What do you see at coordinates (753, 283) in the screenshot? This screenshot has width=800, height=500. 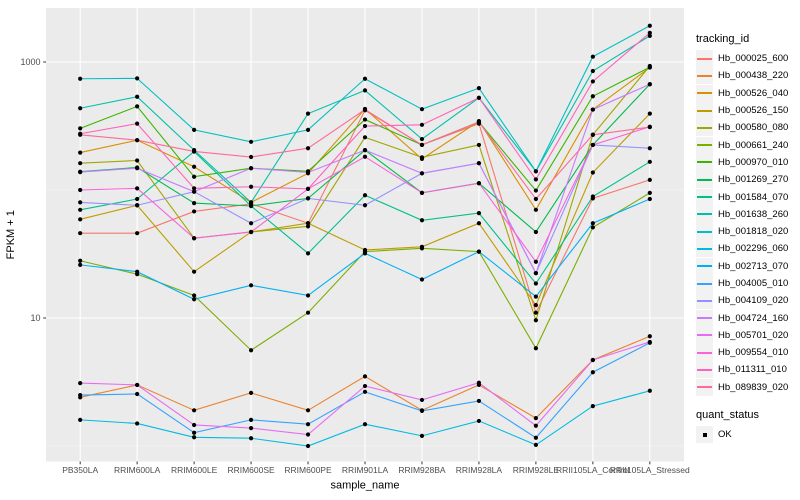 I see `legend-item-label: Hb_004005_010` at bounding box center [753, 283].